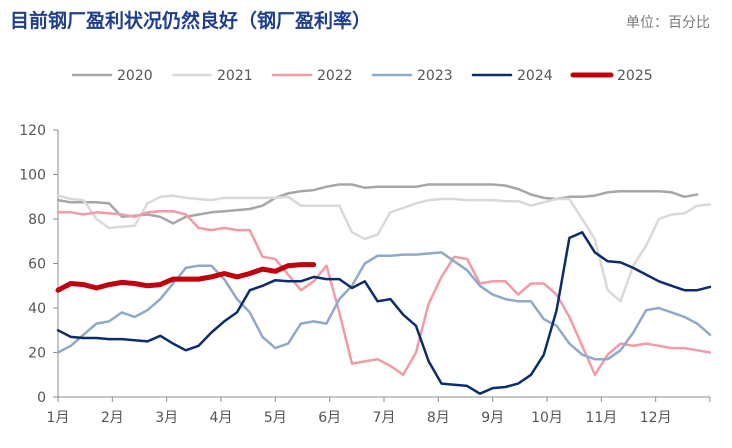  What do you see at coordinates (37, 265) in the screenshot?
I see `y-tick-label: 60` at bounding box center [37, 265].